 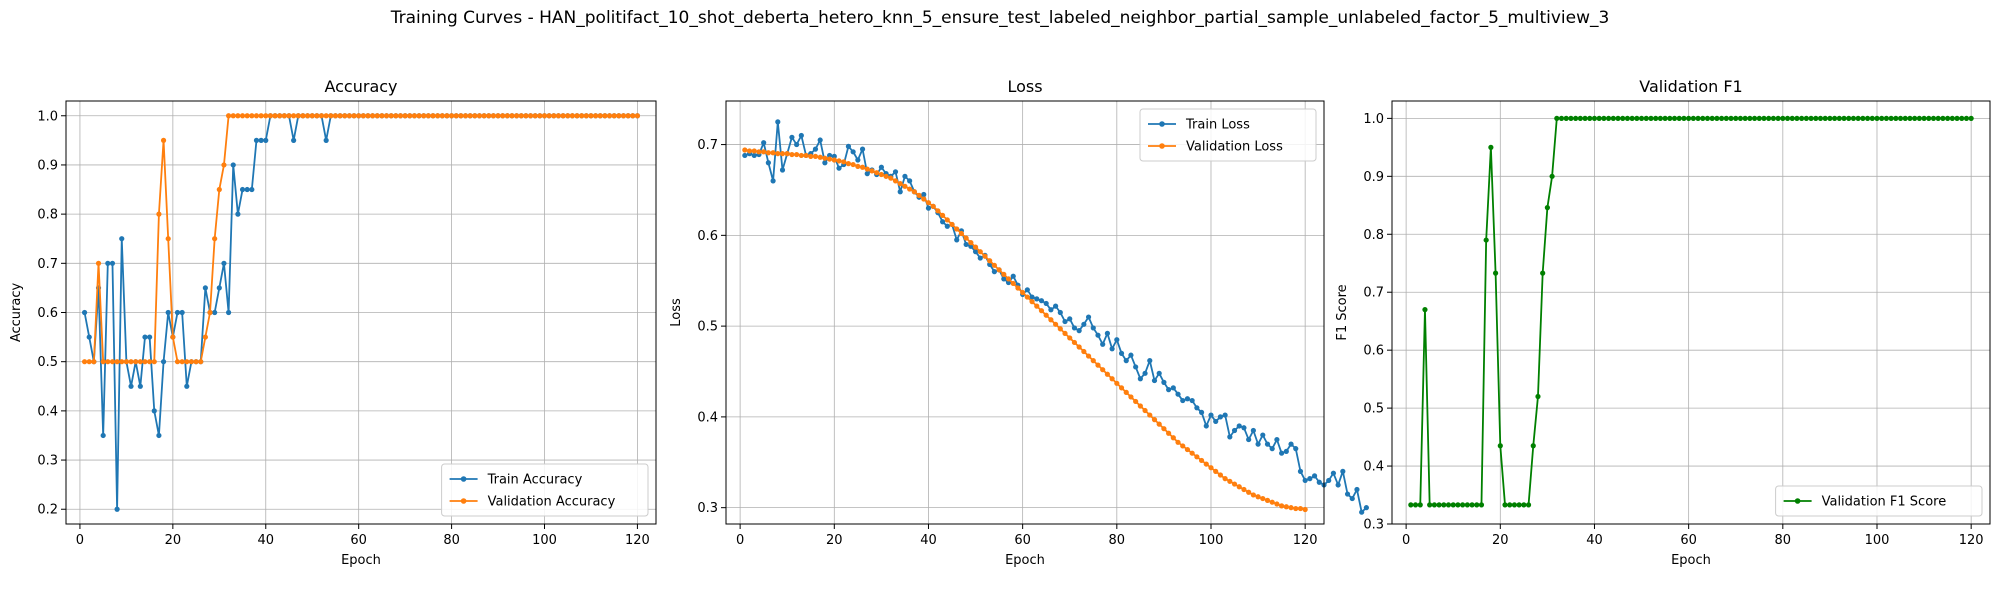 I want to click on subplot-title: Loss, so click(x=1024, y=86).